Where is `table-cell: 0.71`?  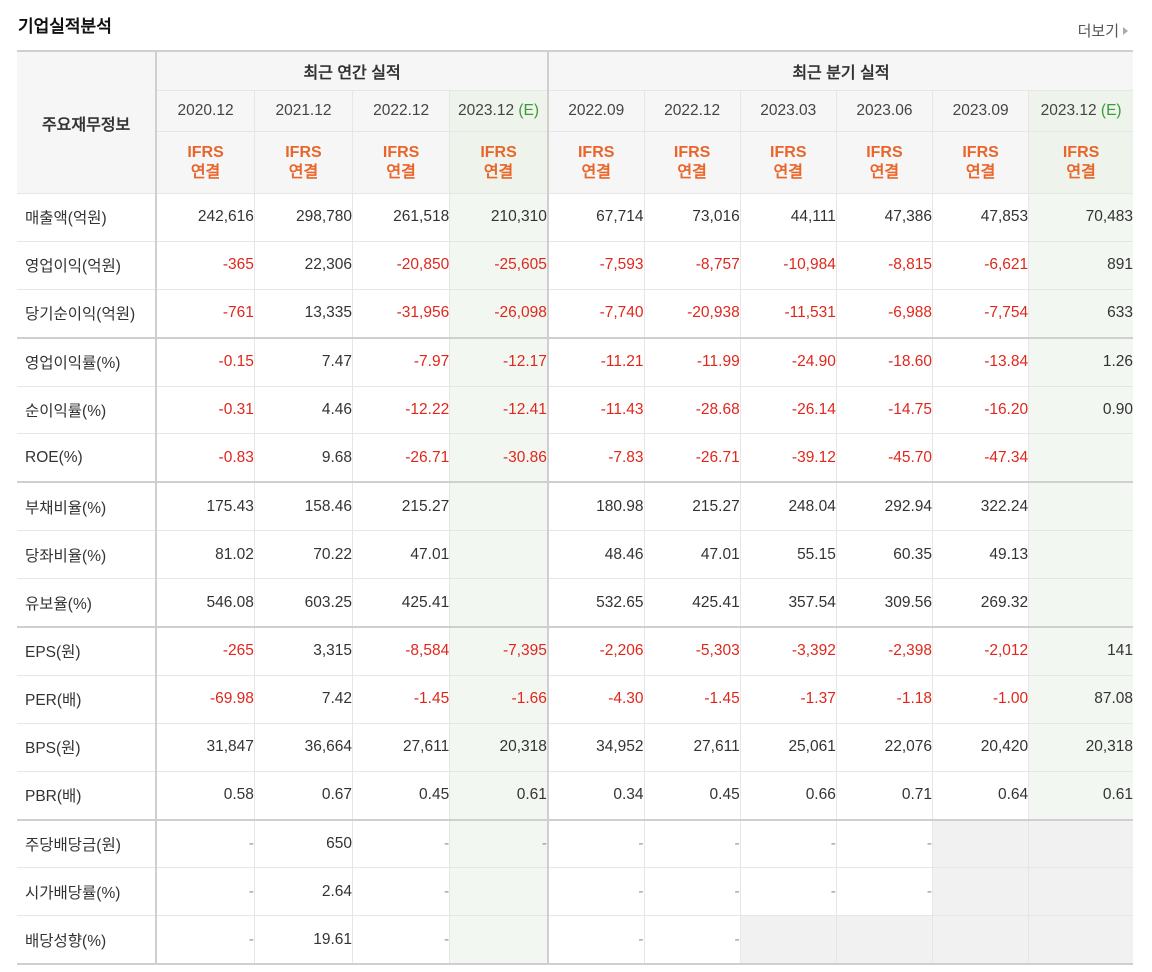 table-cell: 0.71 is located at coordinates (885, 796).